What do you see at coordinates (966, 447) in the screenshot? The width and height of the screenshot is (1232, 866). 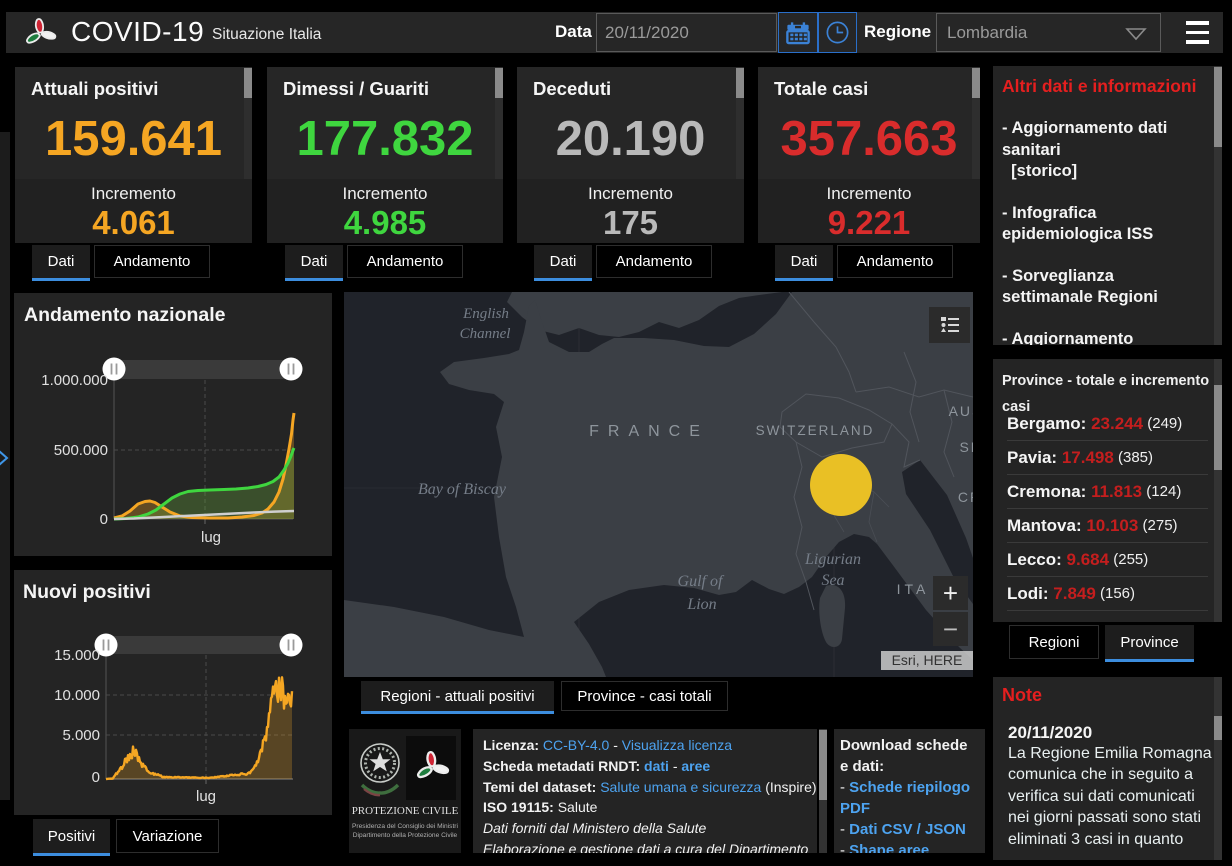 I see `svg-text: SL` at bounding box center [966, 447].